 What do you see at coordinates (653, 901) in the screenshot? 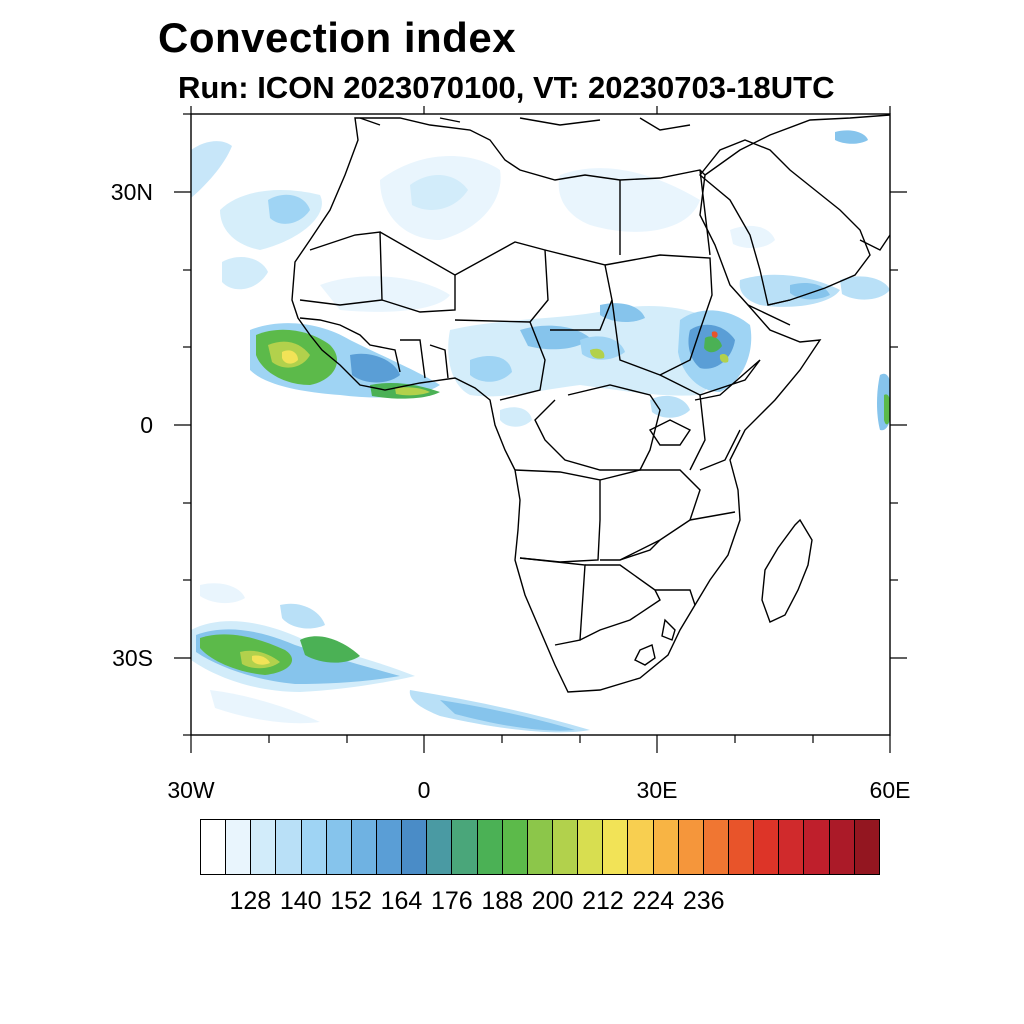
I see `colorbar-label: 224` at bounding box center [653, 901].